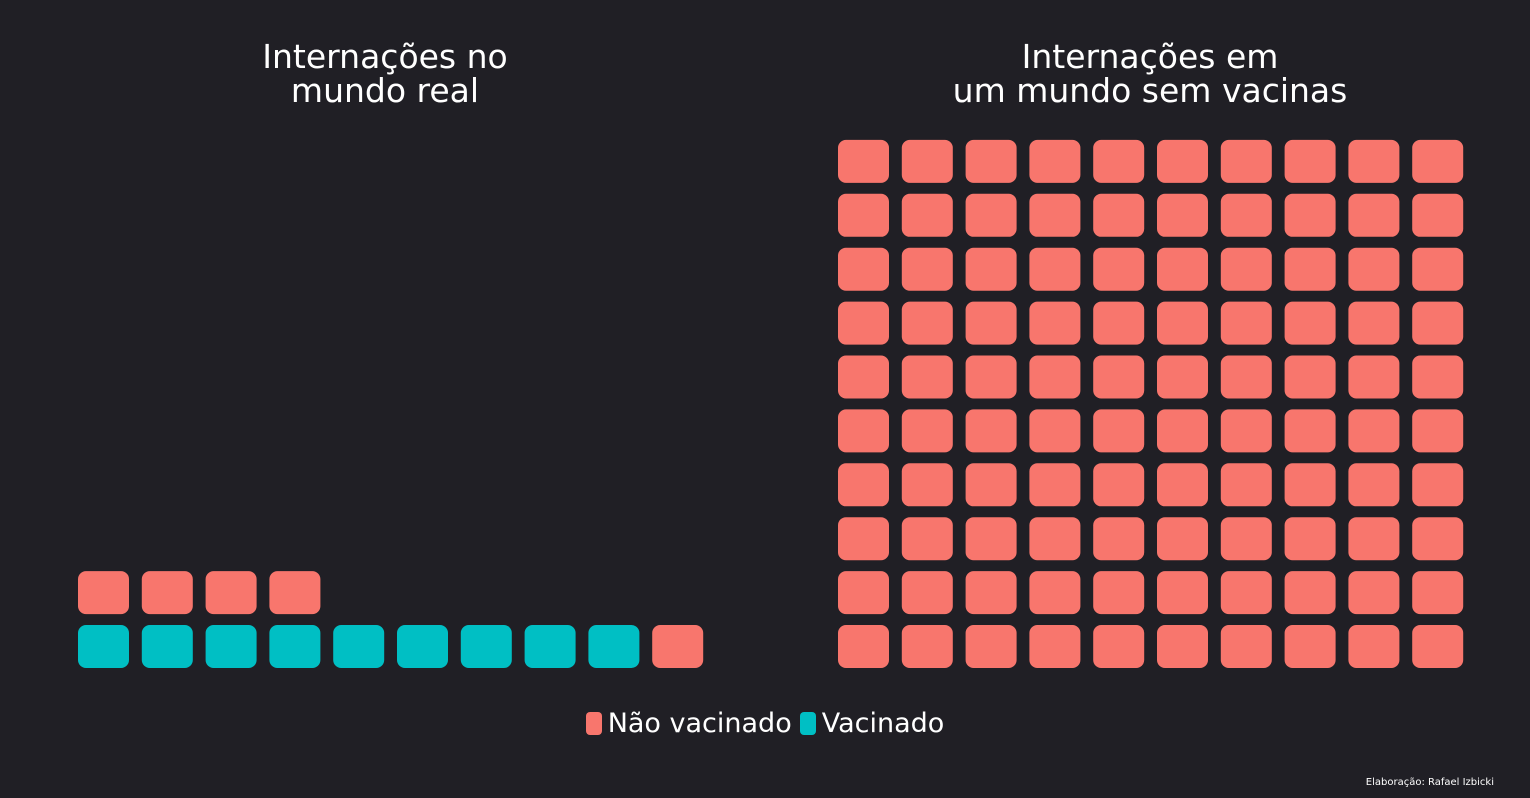 This screenshot has height=798, width=1530. I want to click on chart-title-line: um mundo sem vacinas, so click(1150, 90).